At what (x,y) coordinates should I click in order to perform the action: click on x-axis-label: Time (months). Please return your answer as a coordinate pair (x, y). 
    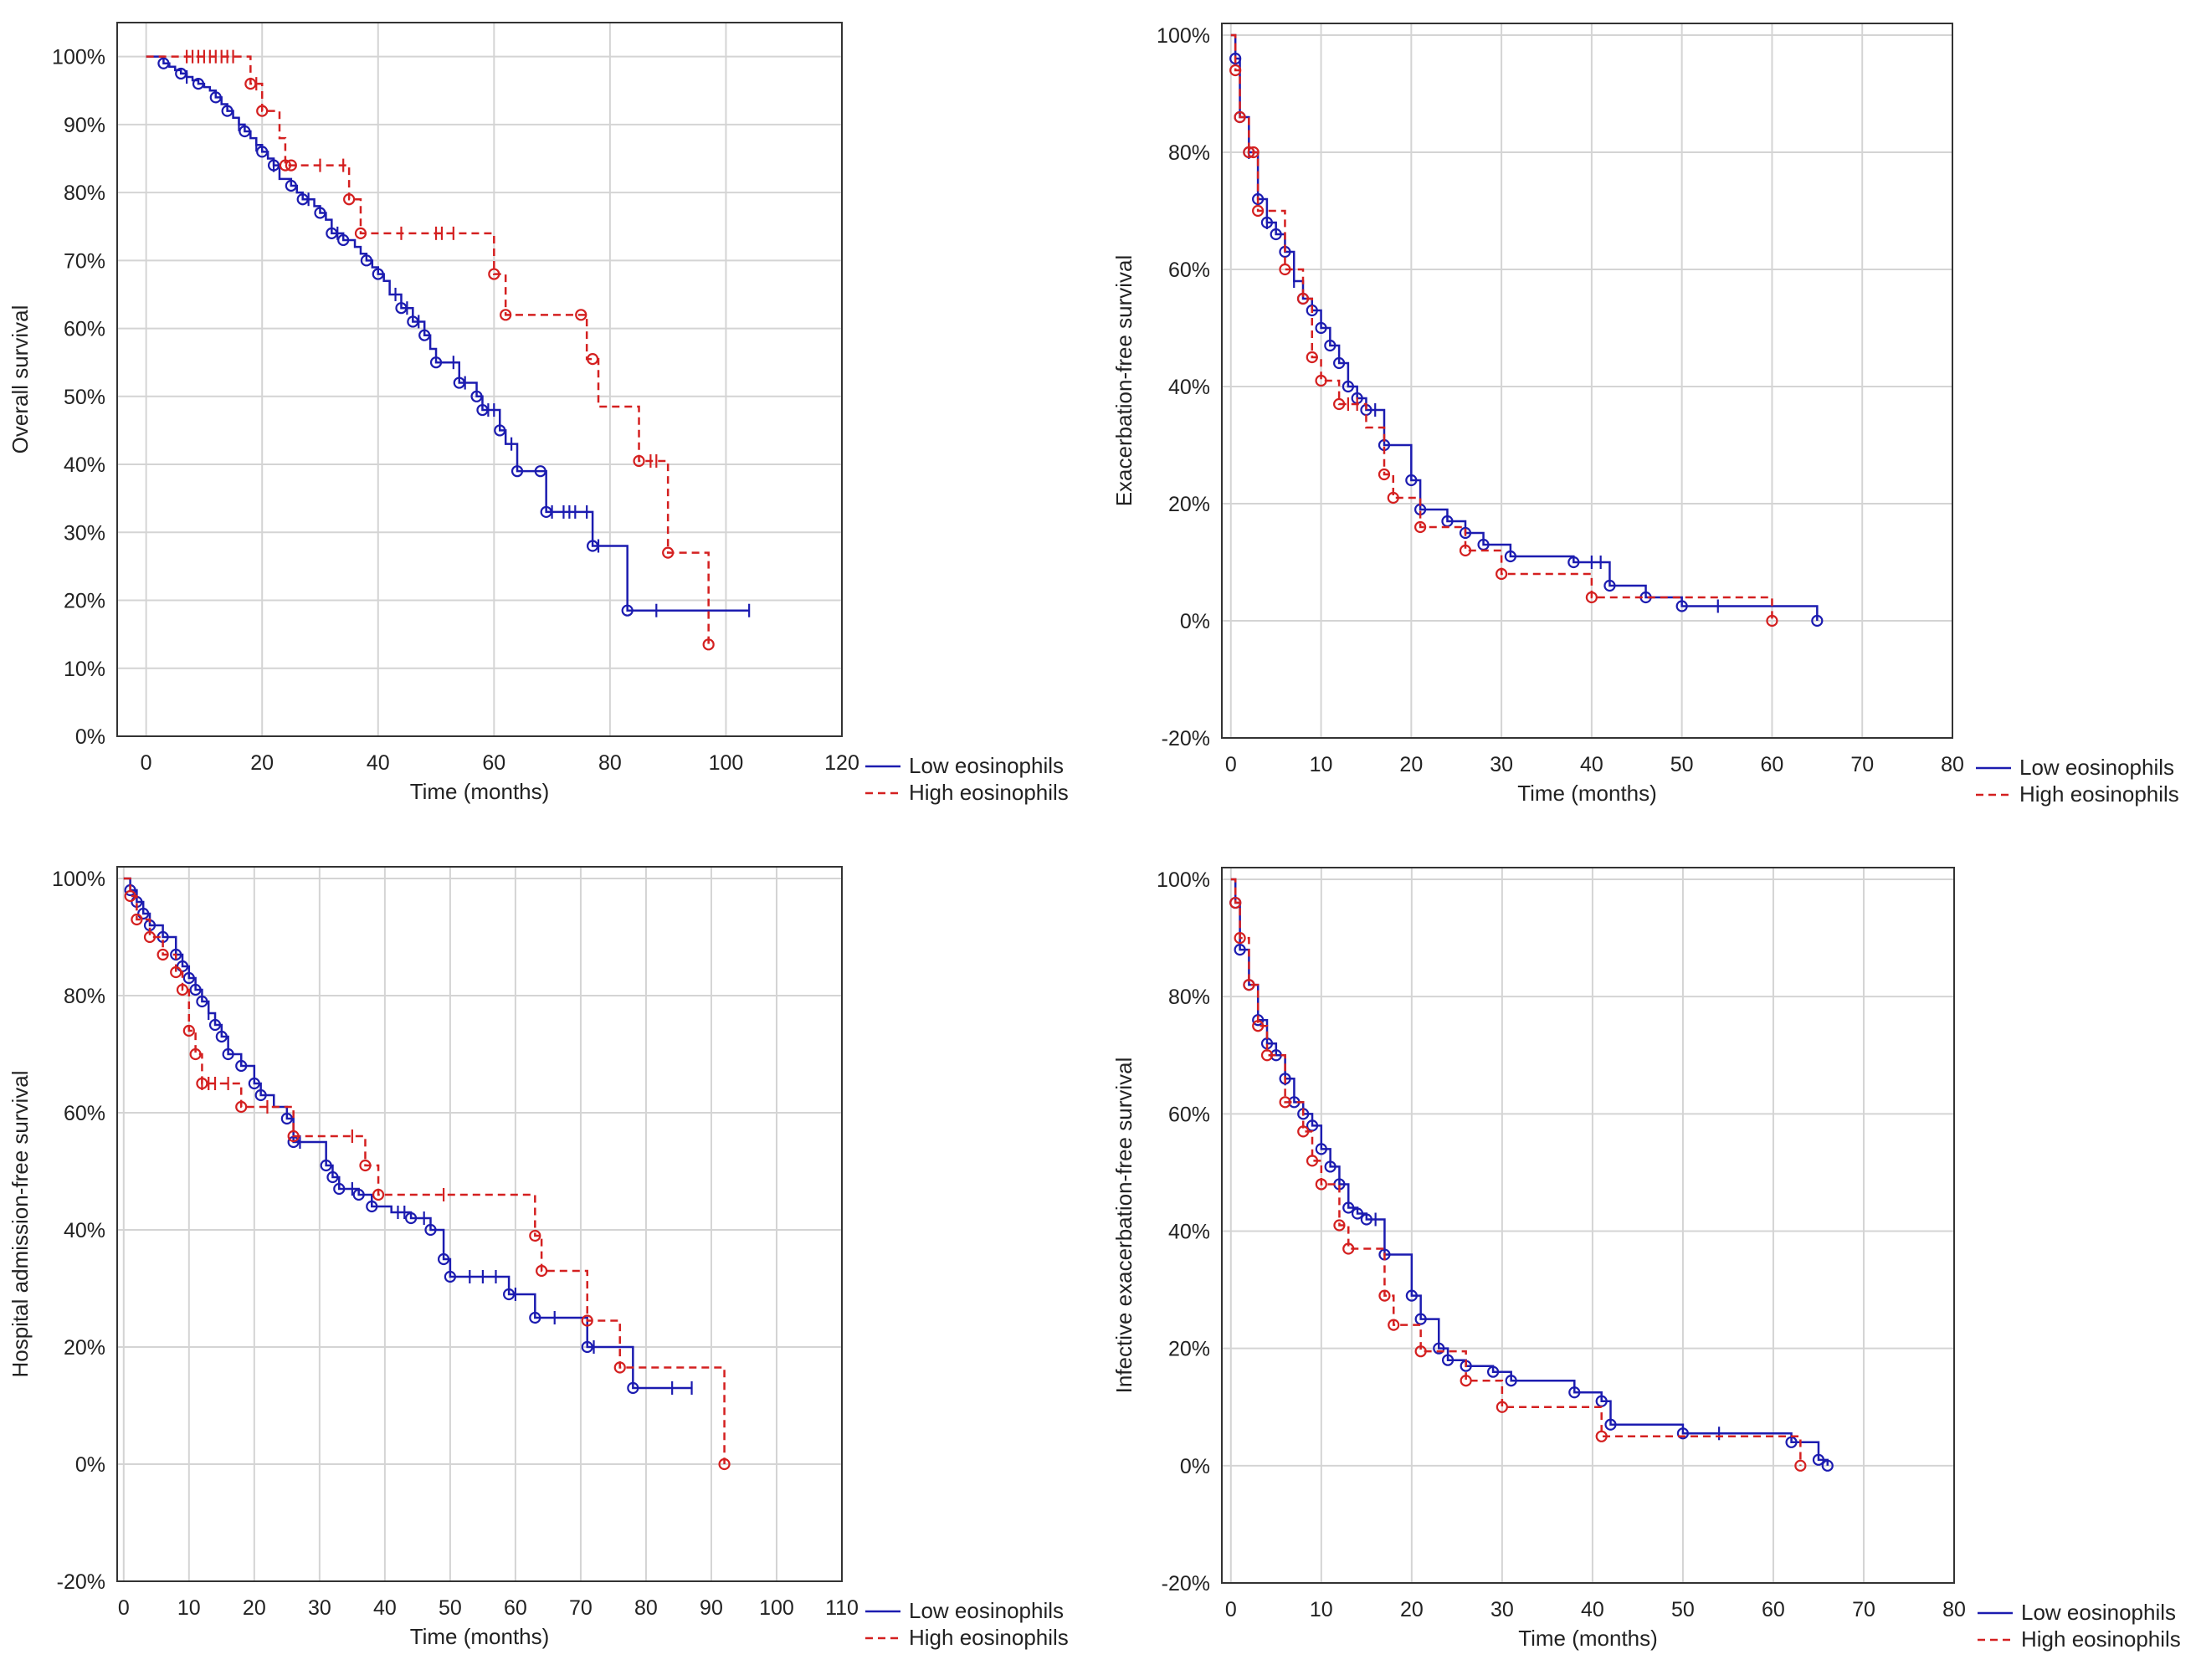
    Looking at the image, I should click on (480, 1636).